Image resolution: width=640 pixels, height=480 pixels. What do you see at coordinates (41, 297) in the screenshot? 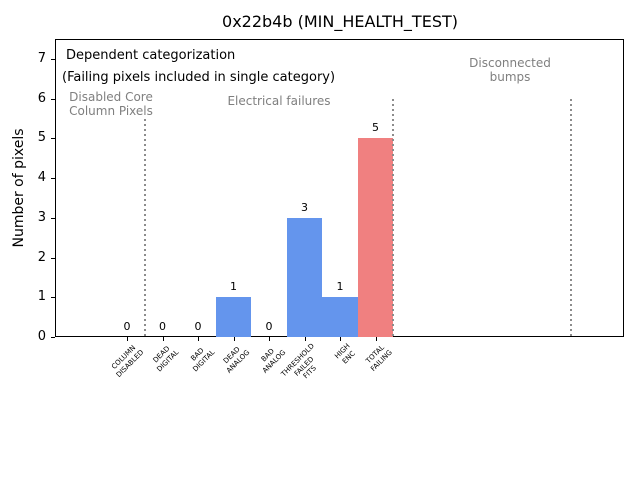
I see `y-tick-label: 1` at bounding box center [41, 297].